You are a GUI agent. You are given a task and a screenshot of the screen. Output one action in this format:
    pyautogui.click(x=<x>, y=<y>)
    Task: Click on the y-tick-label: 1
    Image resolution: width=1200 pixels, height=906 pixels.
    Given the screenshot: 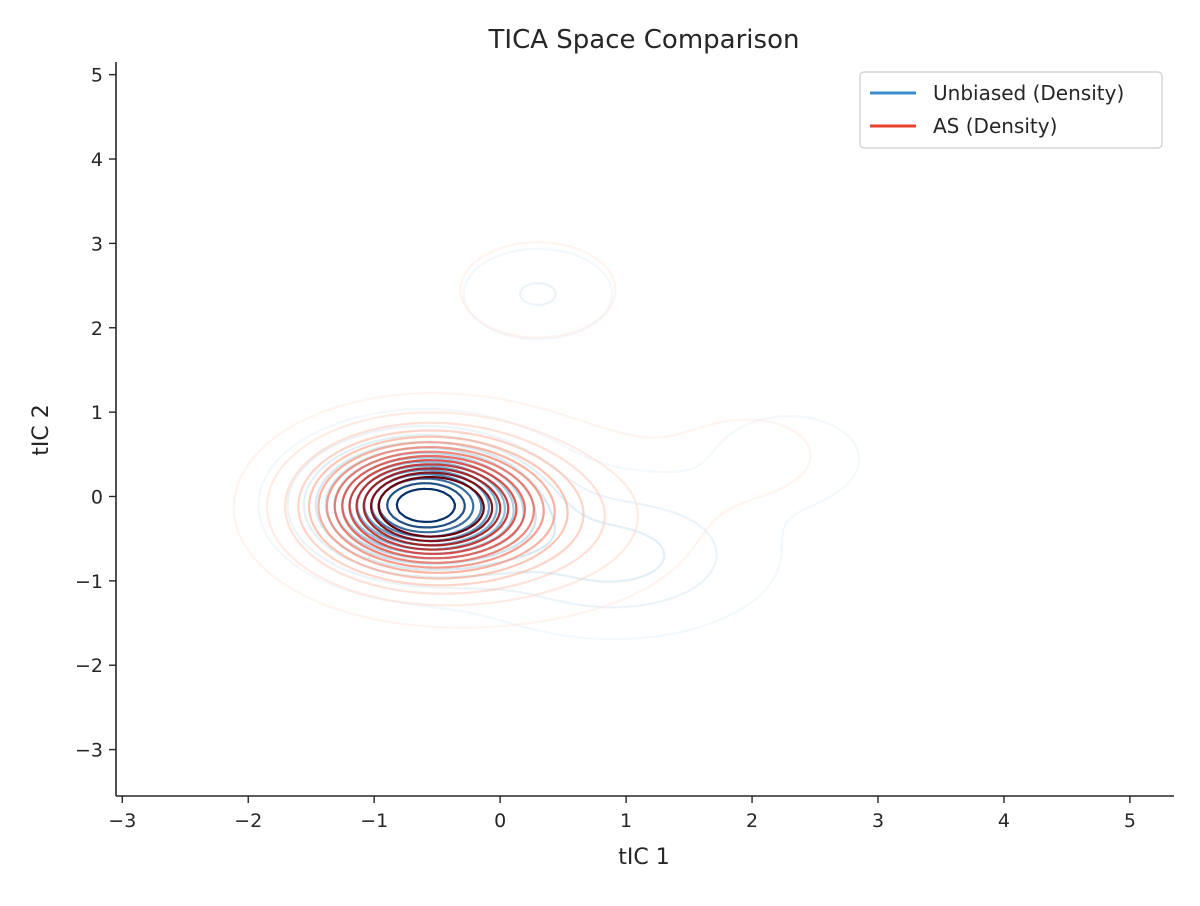 What is the action you would take?
    pyautogui.click(x=97, y=413)
    